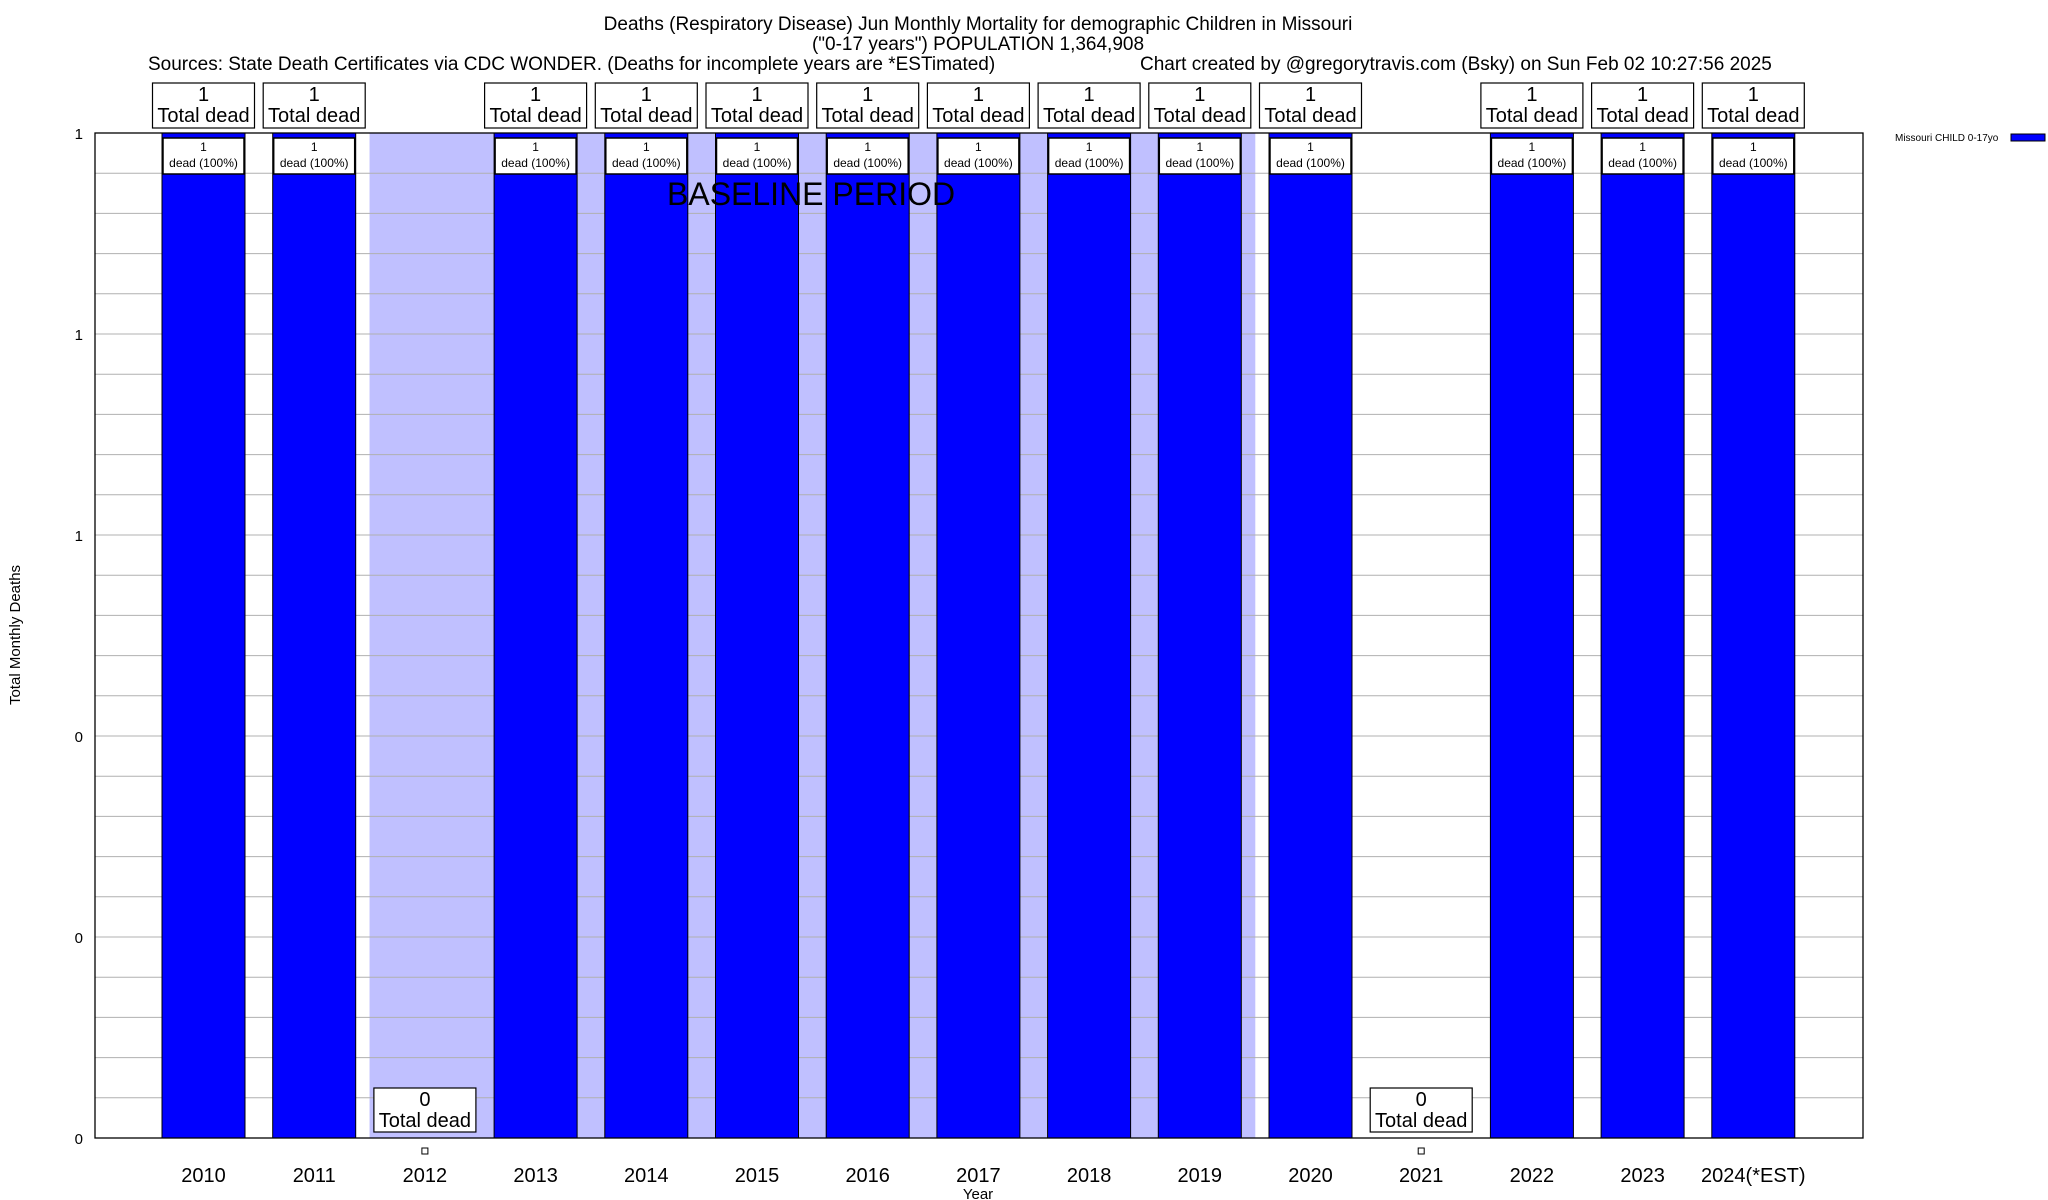 Image resolution: width=2048 pixels, height=1200 pixels. I want to click on x-tick-label: 2024(*EST), so click(1753, 1176).